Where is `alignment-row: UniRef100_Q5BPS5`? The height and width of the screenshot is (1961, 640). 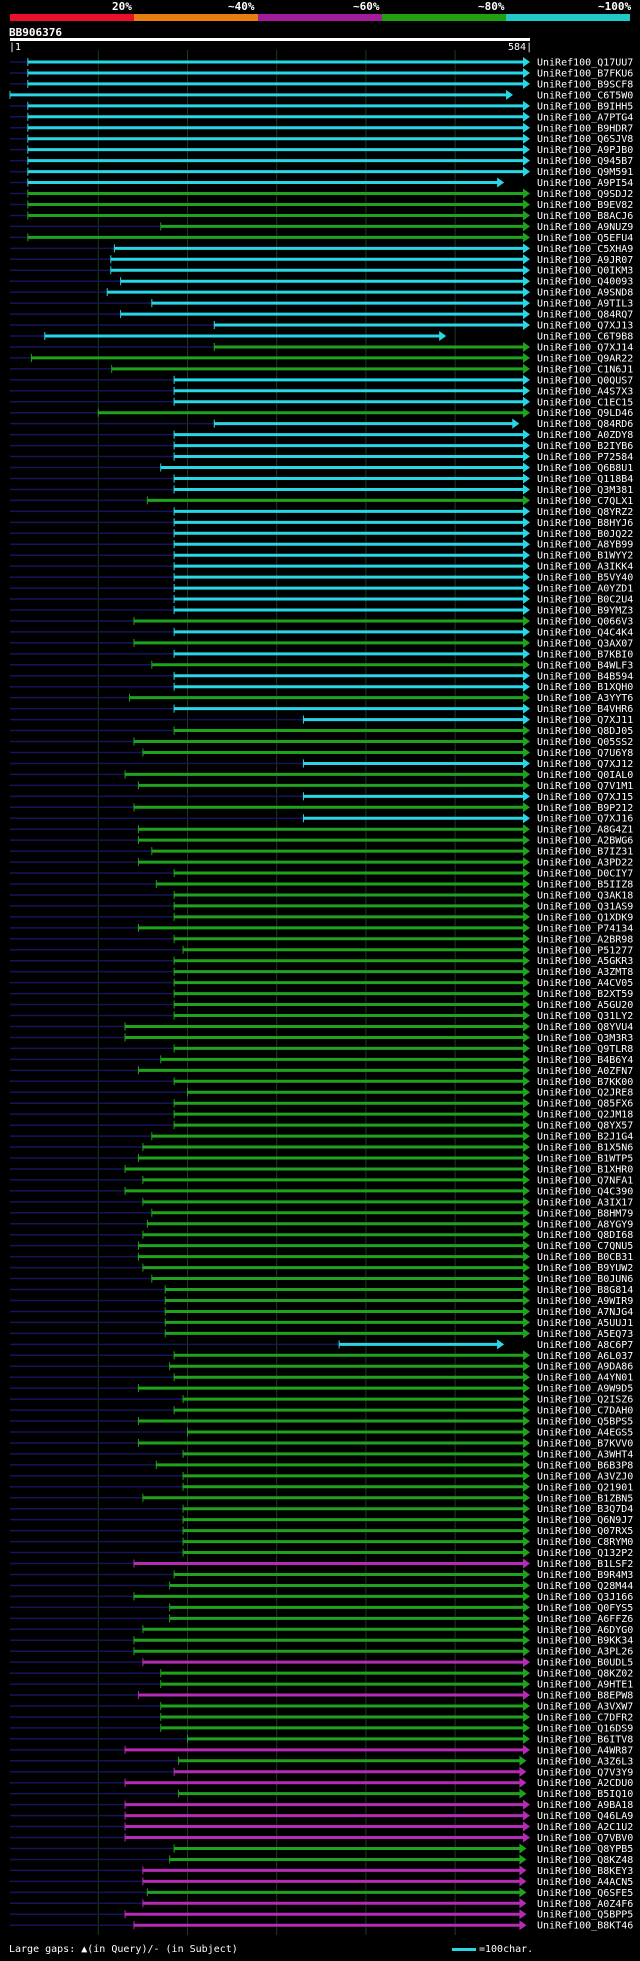 alignment-row: UniRef100_Q5BPS5 is located at coordinates (321, 1422).